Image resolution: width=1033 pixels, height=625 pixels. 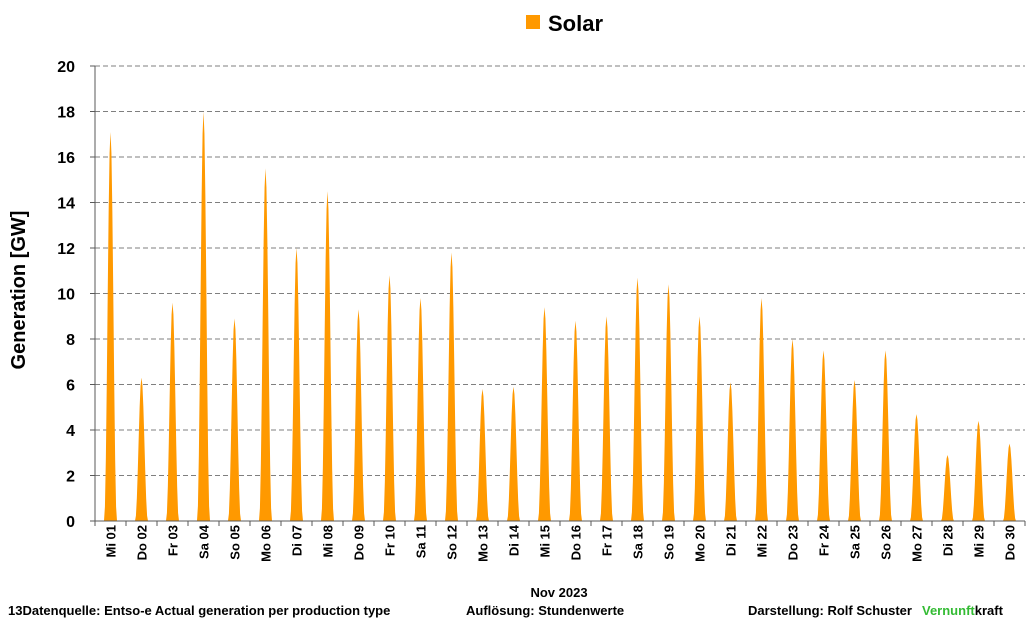 I want to click on x-tick-label: So 26, so click(x=886, y=542).